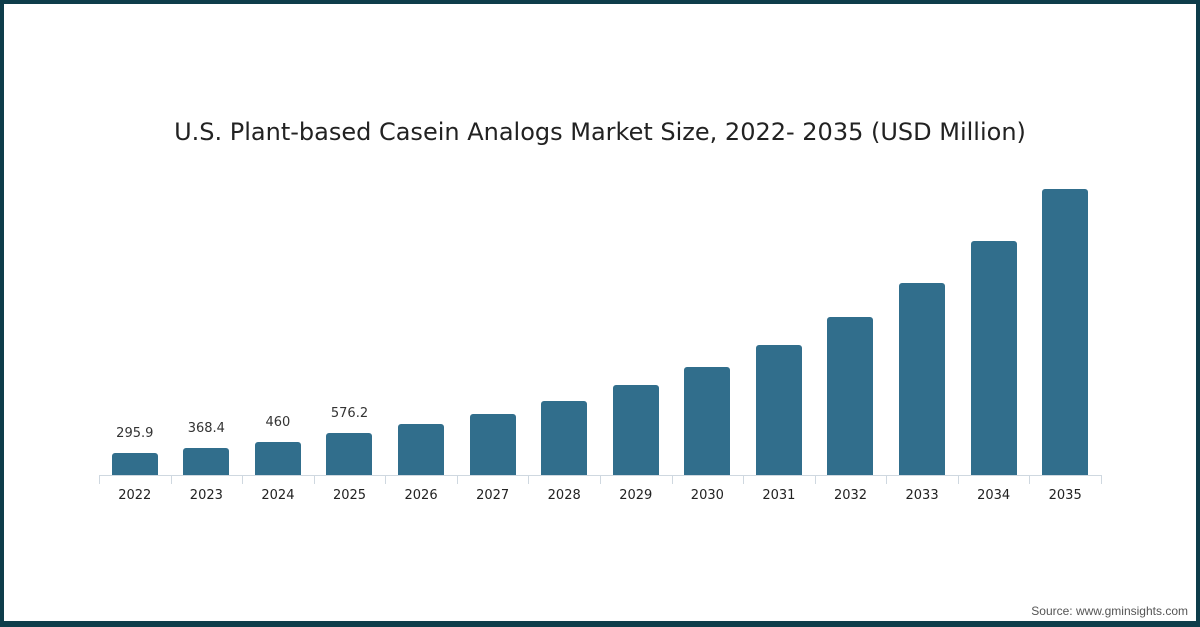 Image resolution: width=1200 pixels, height=627 pixels. Describe the element at coordinates (349, 414) in the screenshot. I see `data-label-2025: 576.2` at that location.